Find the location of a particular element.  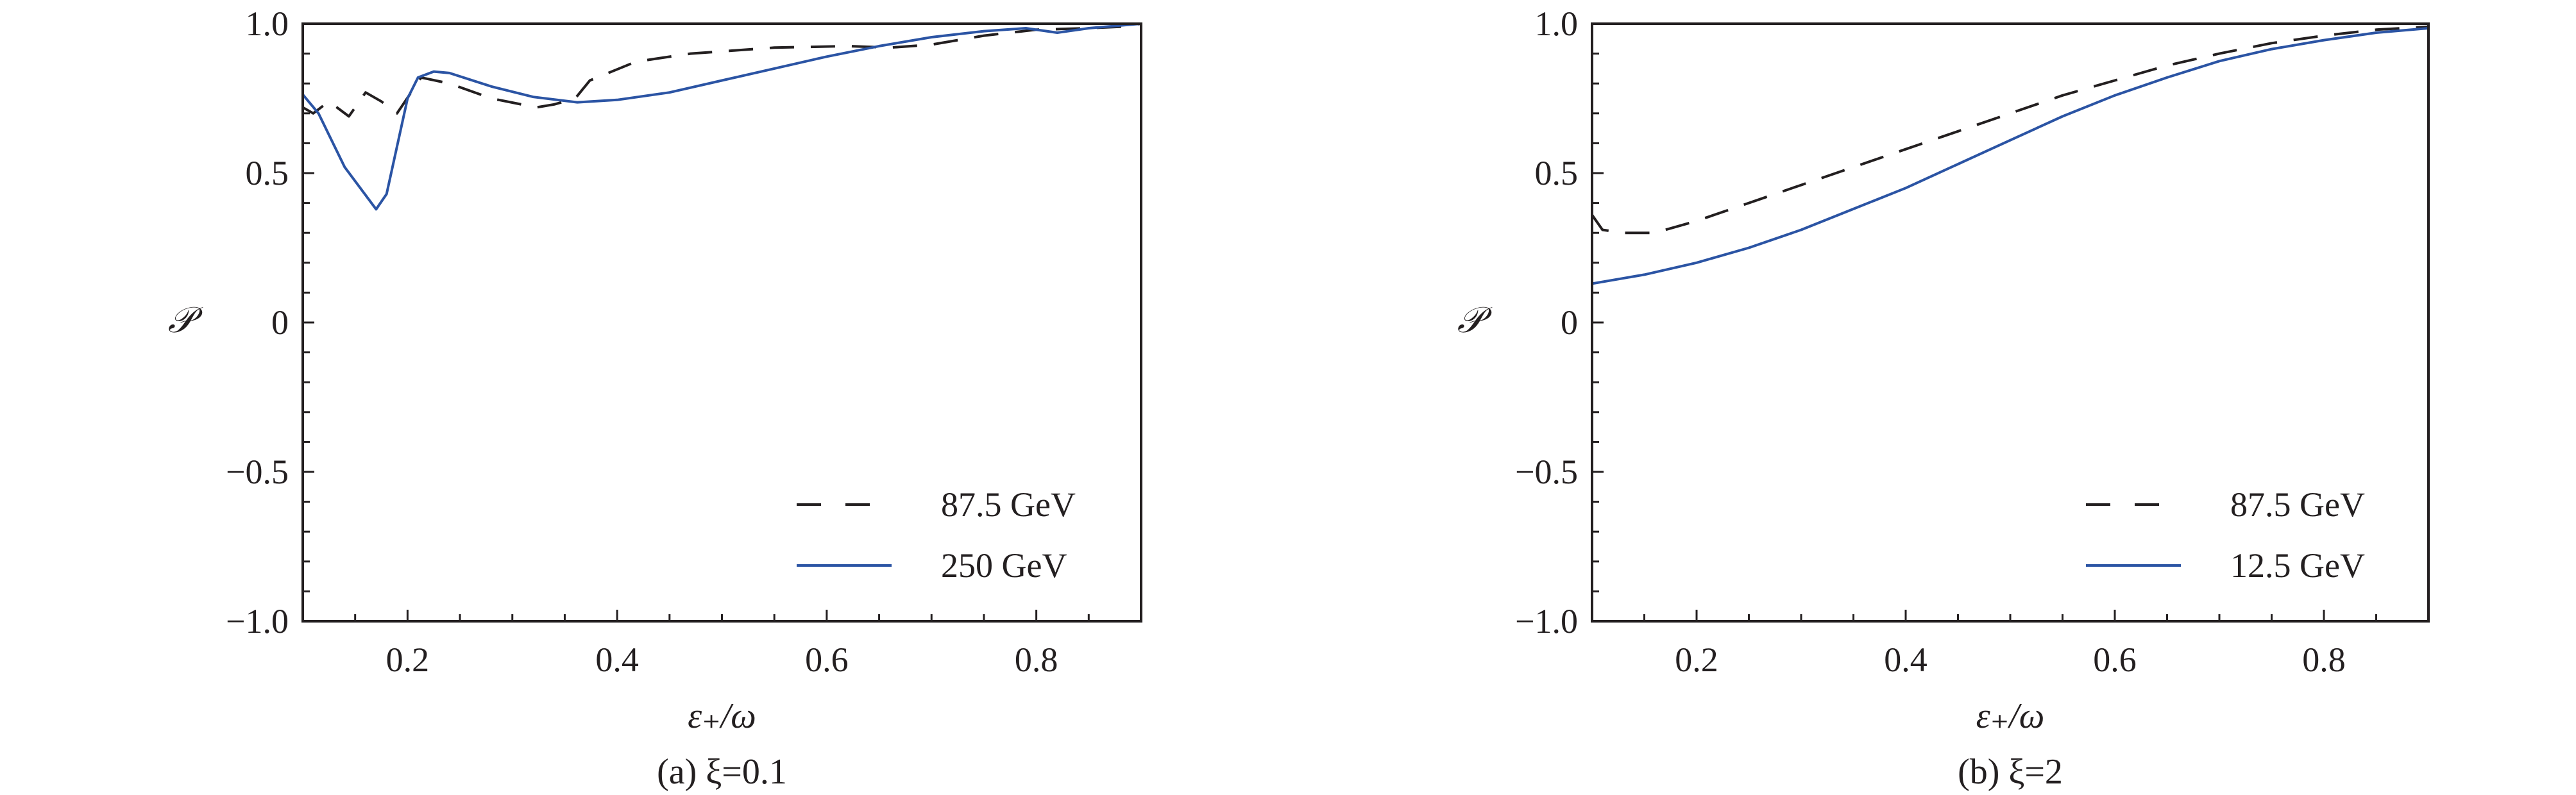

legend-label: 12.5 GeV is located at coordinates (2297, 565).